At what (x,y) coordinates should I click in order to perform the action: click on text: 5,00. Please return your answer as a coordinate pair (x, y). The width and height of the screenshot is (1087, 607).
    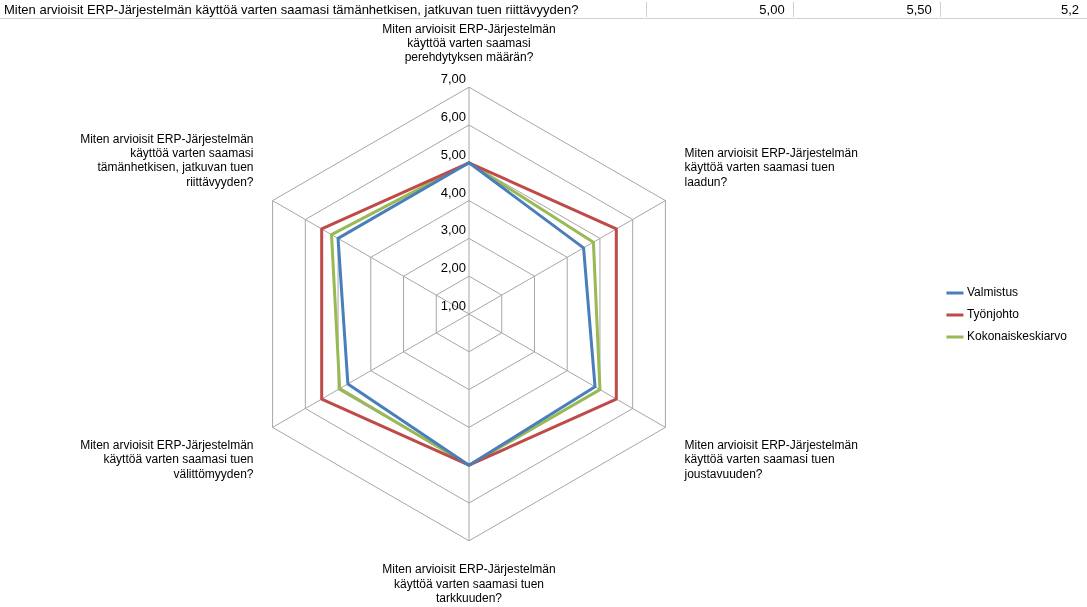
    Looking at the image, I should click on (719, 9).